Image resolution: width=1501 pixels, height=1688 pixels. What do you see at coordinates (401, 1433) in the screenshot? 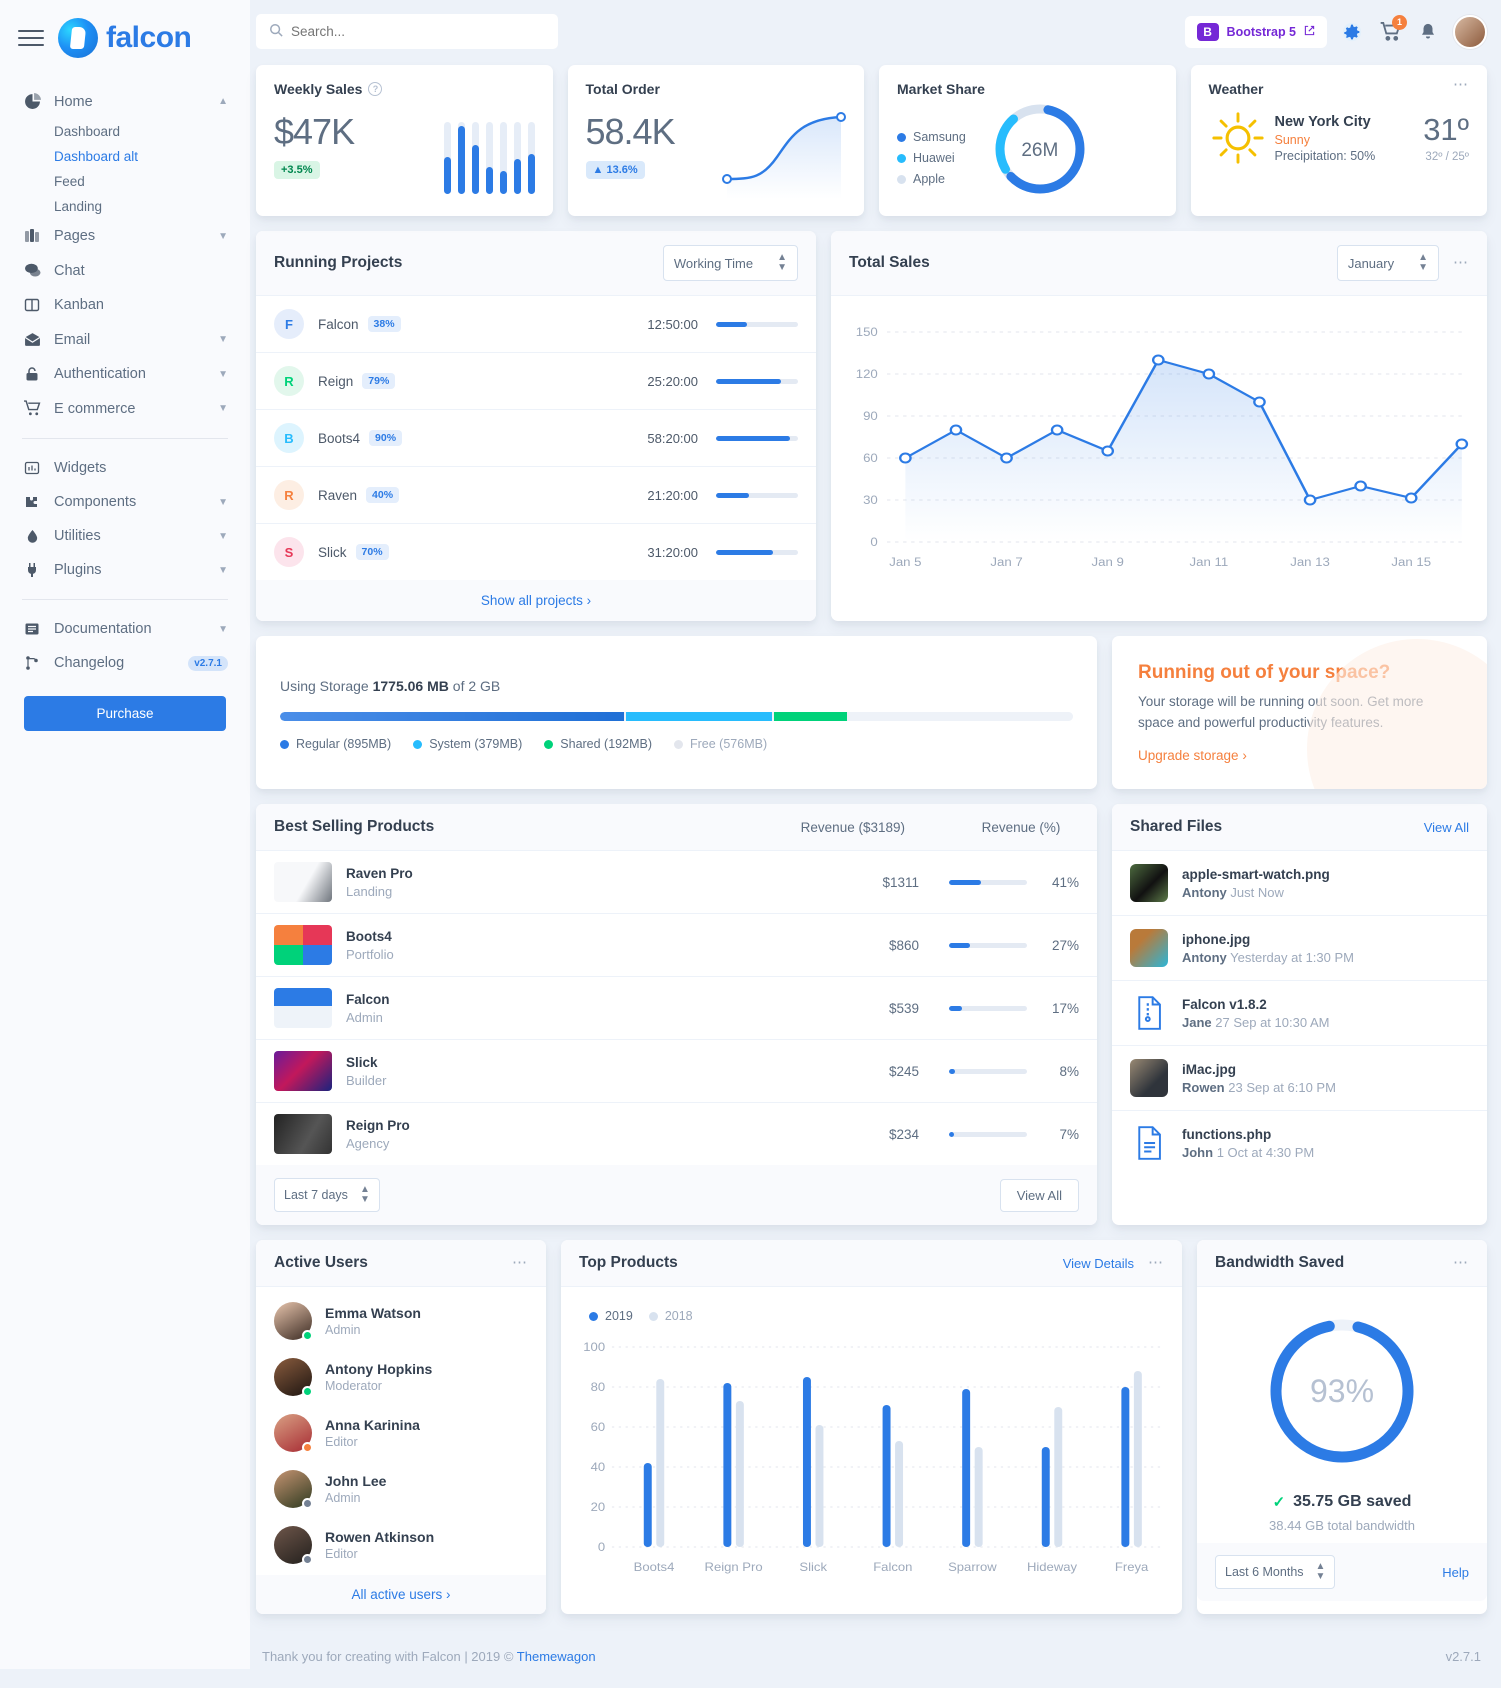
I see `list-item: Anna Karinina Editor` at bounding box center [401, 1433].